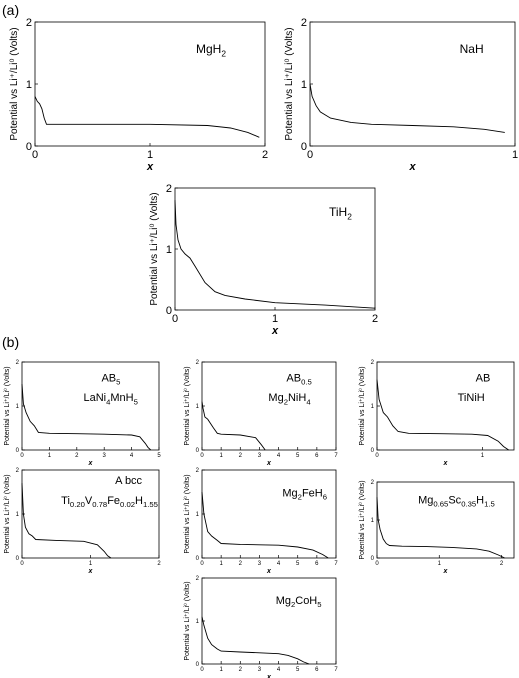 The height and width of the screenshot is (678, 519). Describe the element at coordinates (472, 49) in the screenshot. I see `structure-type-label-part: NaH` at that location.